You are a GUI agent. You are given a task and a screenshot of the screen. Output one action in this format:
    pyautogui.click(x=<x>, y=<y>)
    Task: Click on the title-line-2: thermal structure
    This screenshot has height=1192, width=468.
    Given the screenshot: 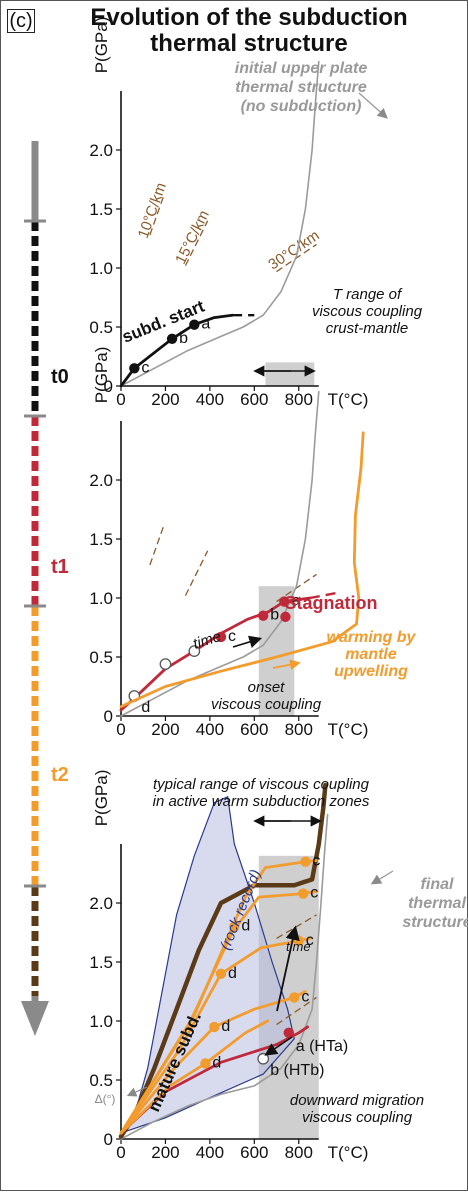 What is the action you would take?
    pyautogui.click(x=249, y=43)
    